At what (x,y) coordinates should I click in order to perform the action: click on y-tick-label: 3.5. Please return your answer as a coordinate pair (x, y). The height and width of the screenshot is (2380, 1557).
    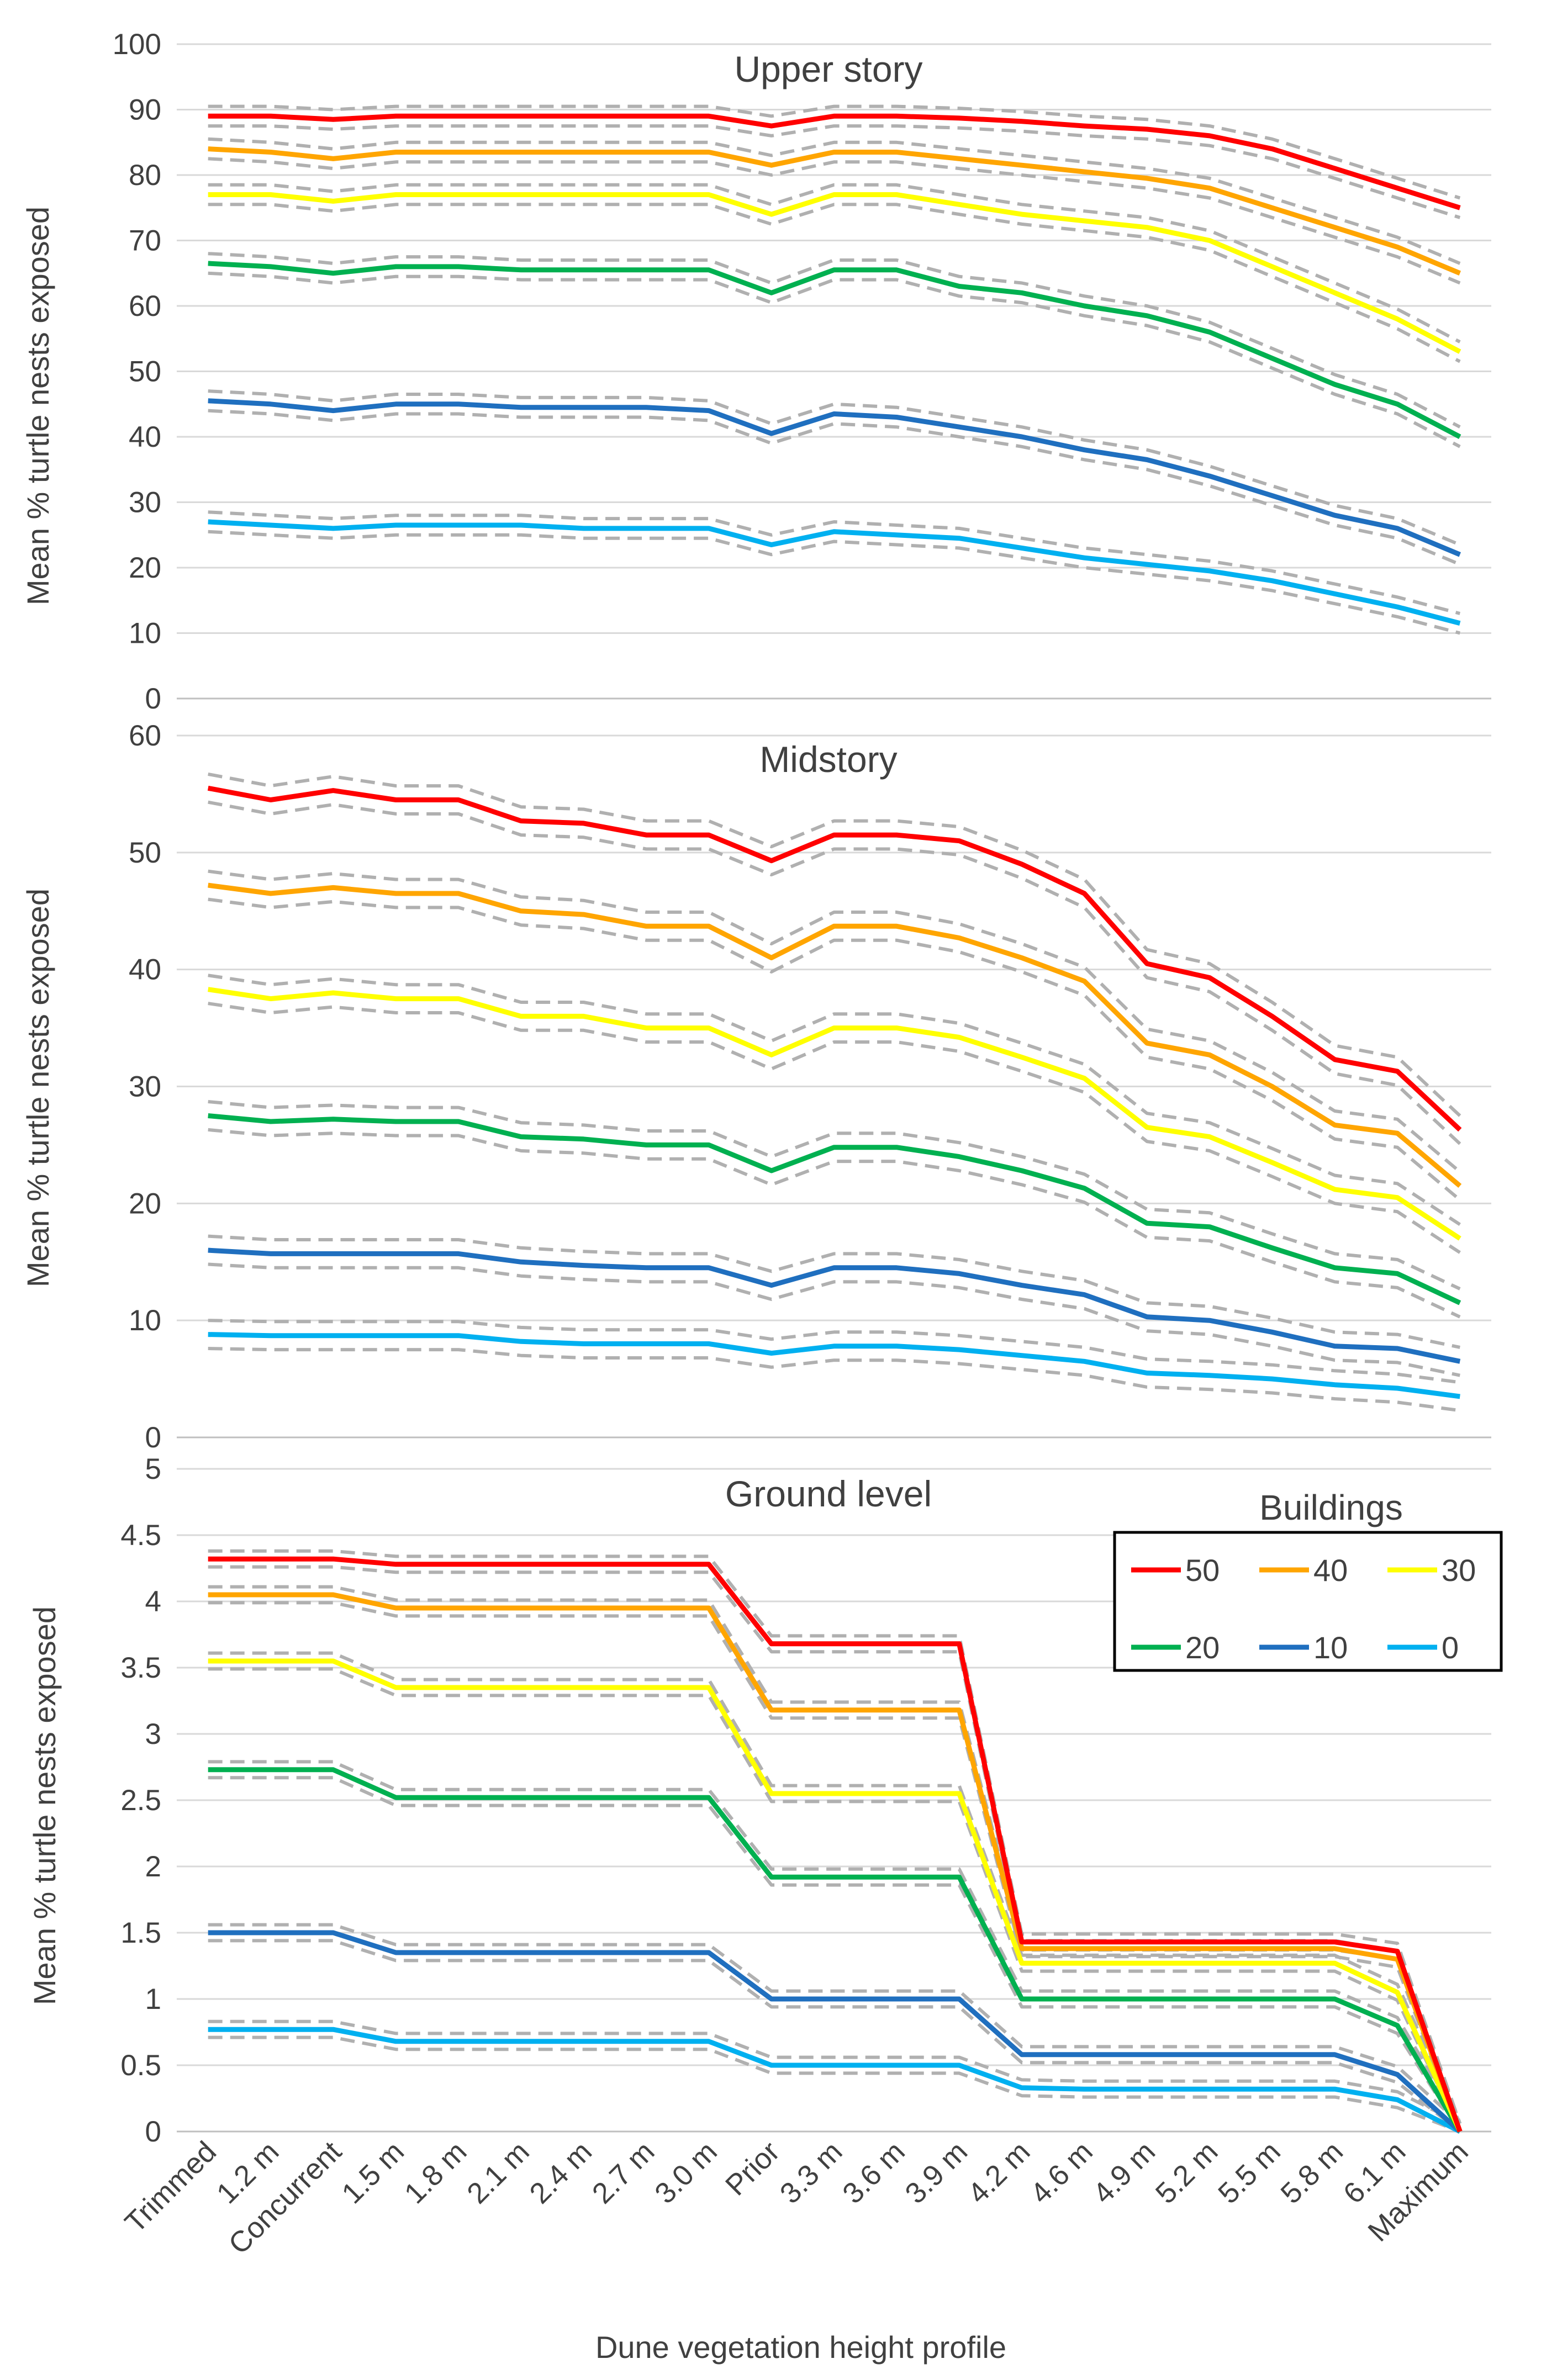
    Looking at the image, I should click on (140, 1668).